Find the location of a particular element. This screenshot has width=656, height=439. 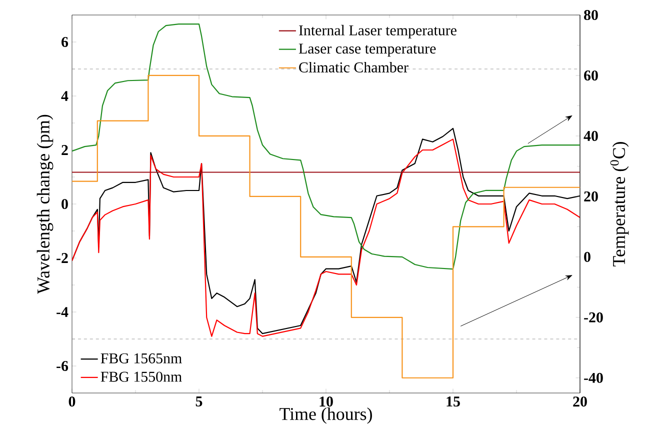

x-tick-label: 10 is located at coordinates (326, 401).